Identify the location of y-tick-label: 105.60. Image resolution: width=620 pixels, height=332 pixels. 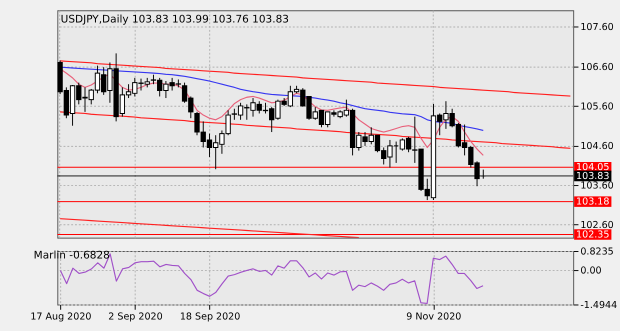
(597, 106).